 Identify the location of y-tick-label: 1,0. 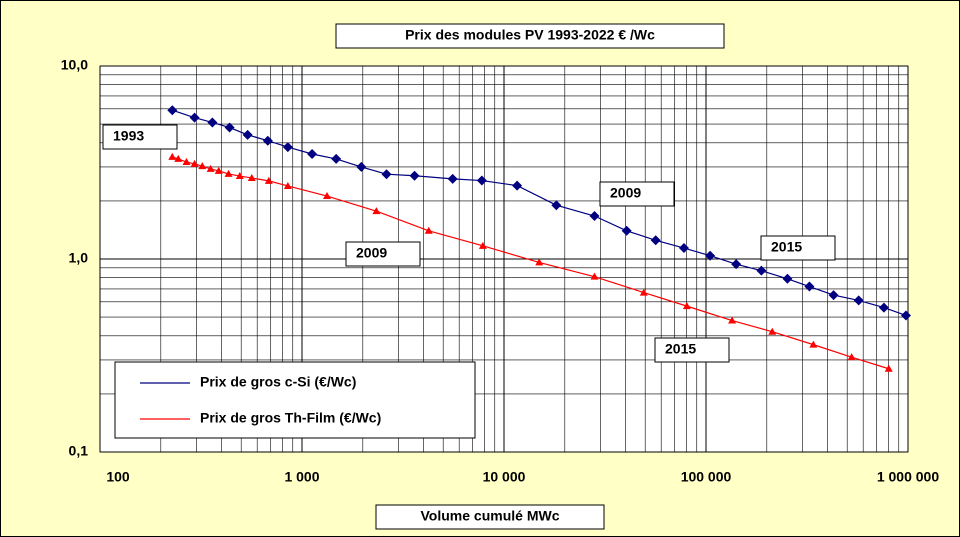
(79, 258).